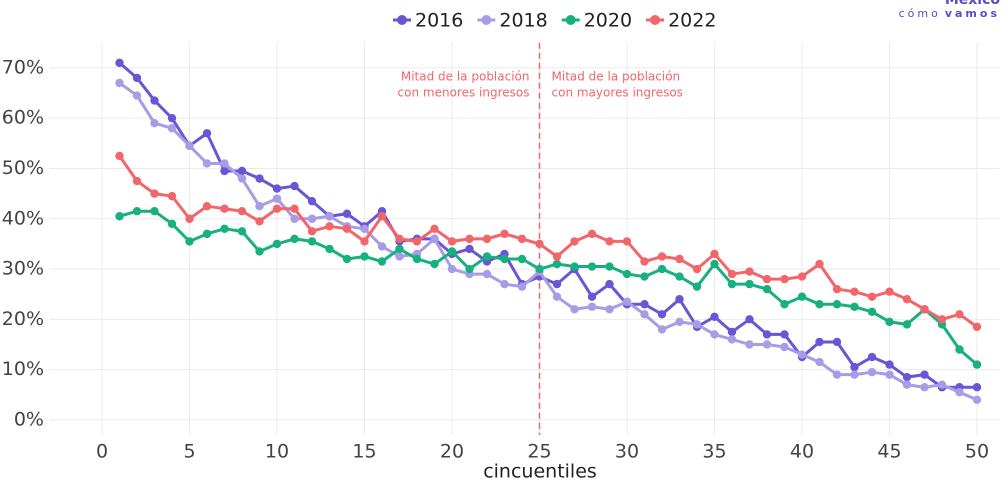  Describe the element at coordinates (452, 452) in the screenshot. I see `x-tick-label: 20` at that location.